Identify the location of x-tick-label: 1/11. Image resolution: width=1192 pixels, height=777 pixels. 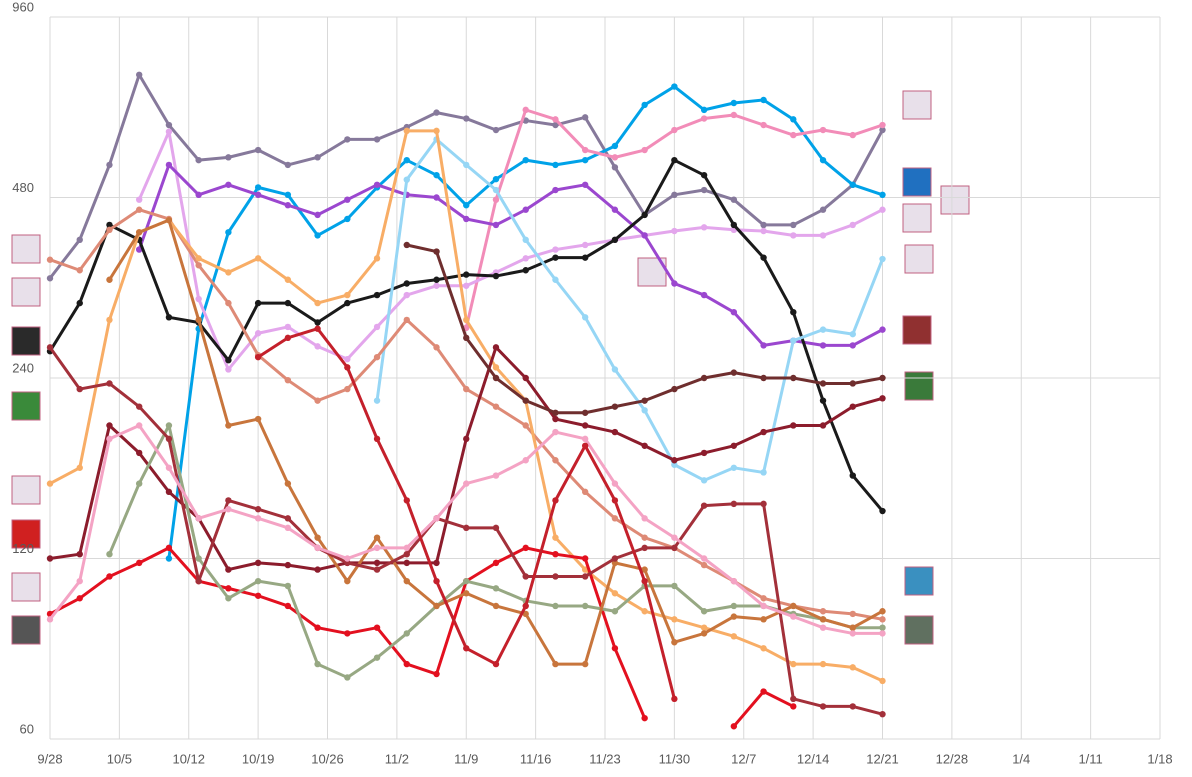
(1090, 758).